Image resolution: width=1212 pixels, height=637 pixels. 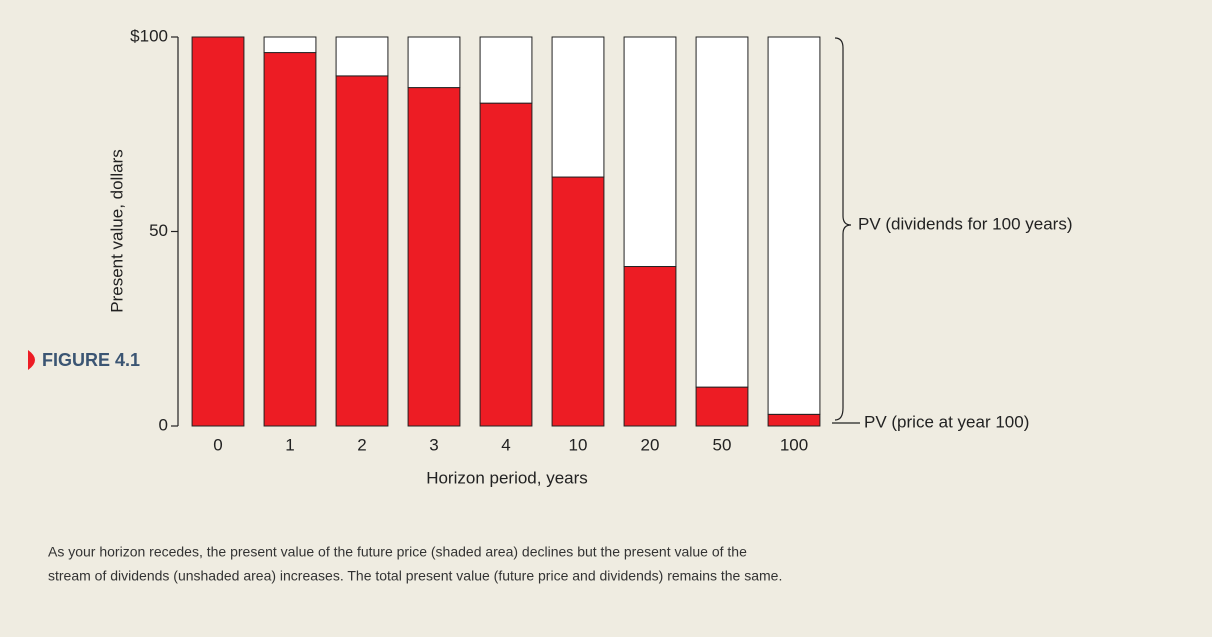 I want to click on x-tick-label: 50, so click(x=722, y=444).